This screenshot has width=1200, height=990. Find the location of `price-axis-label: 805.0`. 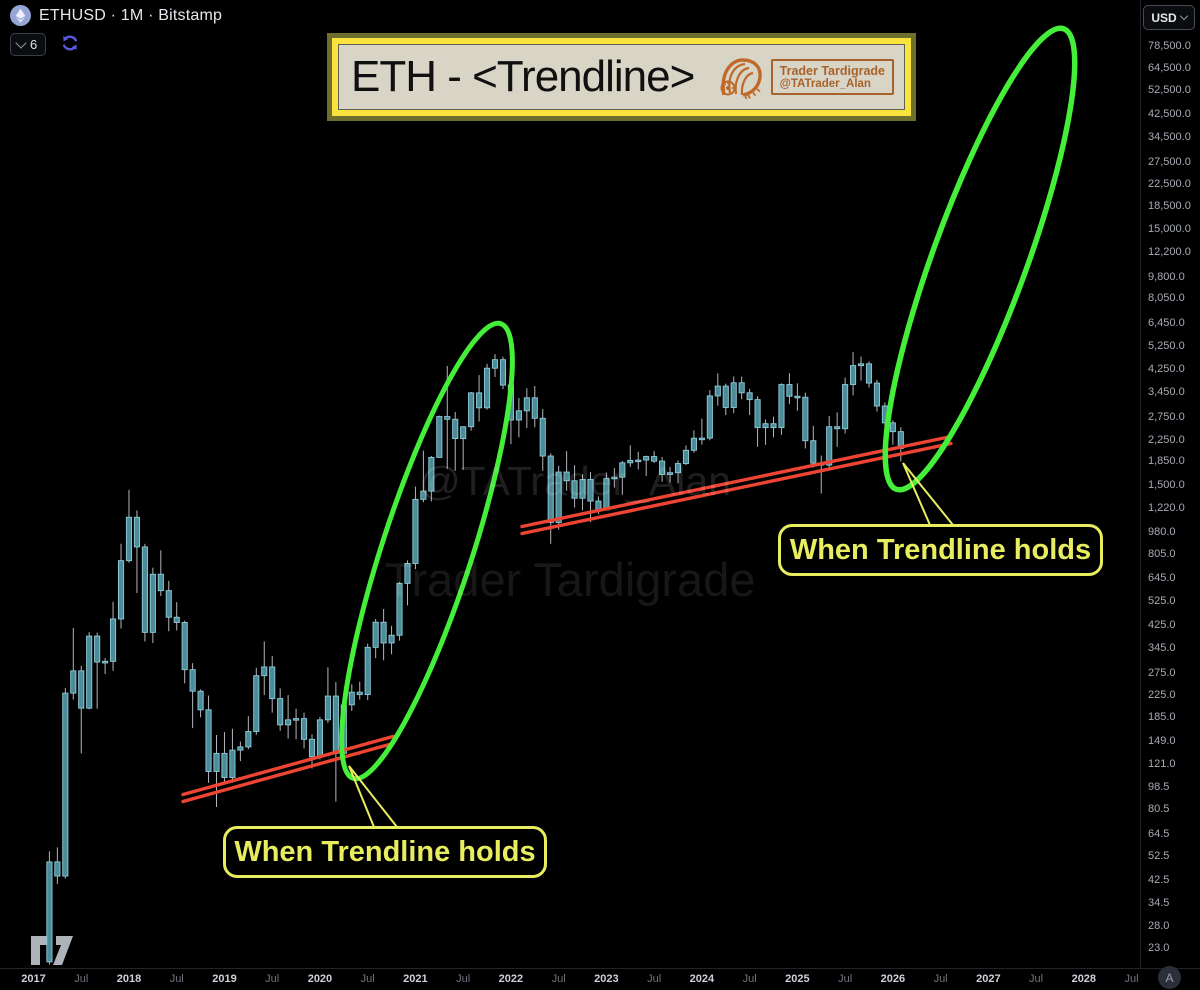

price-axis-label: 805.0 is located at coordinates (1162, 553).